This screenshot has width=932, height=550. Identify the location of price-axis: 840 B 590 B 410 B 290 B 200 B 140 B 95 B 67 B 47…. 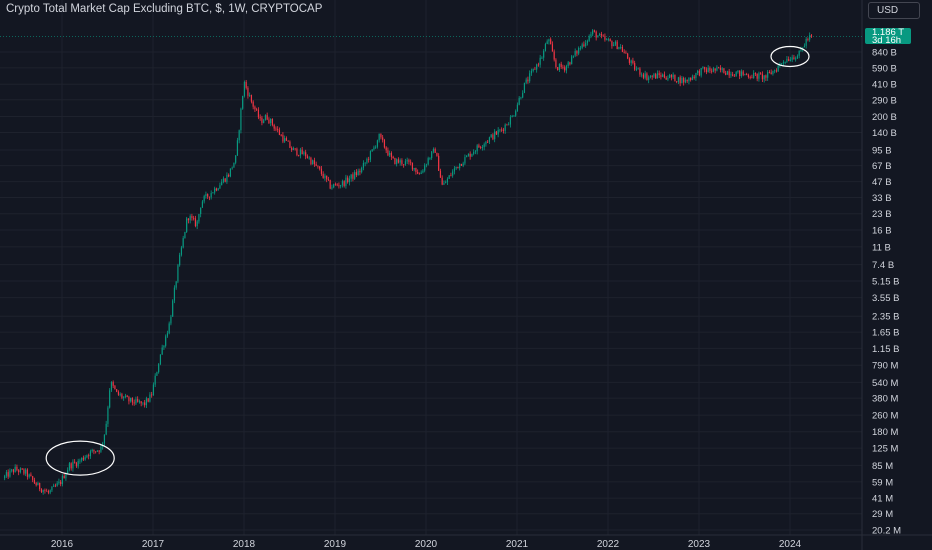
(886, 292).